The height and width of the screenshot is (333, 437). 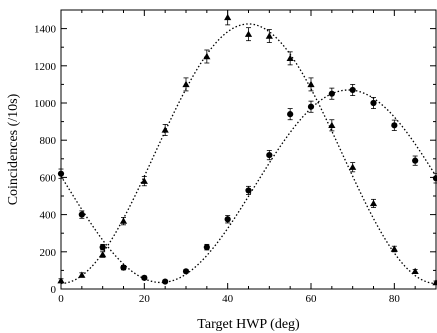 I want to click on y-tick-label: 1000, so click(x=45, y=104).